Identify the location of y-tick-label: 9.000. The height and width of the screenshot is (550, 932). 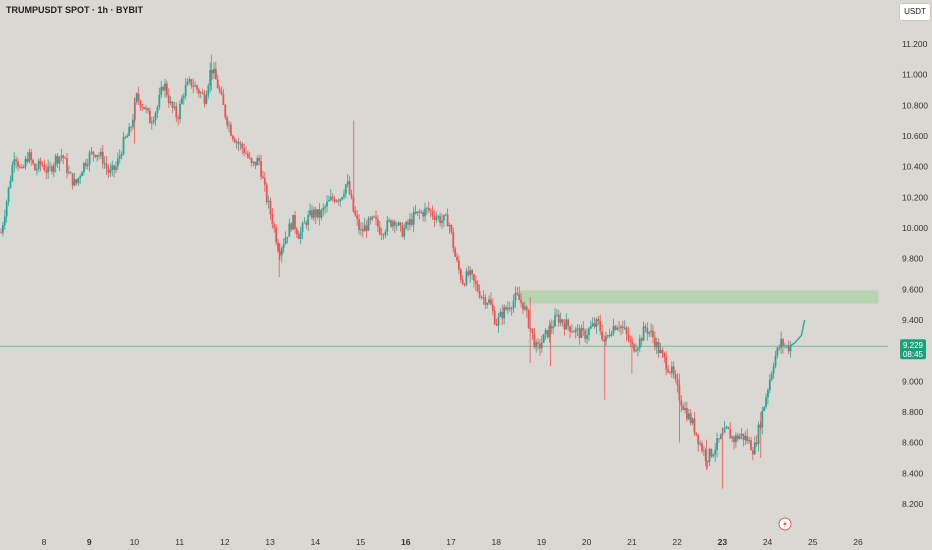
(913, 381).